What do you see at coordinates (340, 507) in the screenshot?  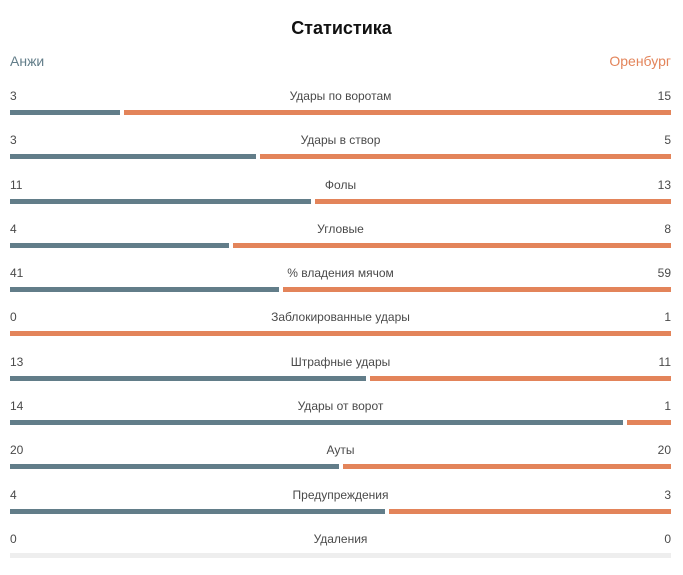 I see `stat-row: 4 Предупреждения 3` at bounding box center [340, 507].